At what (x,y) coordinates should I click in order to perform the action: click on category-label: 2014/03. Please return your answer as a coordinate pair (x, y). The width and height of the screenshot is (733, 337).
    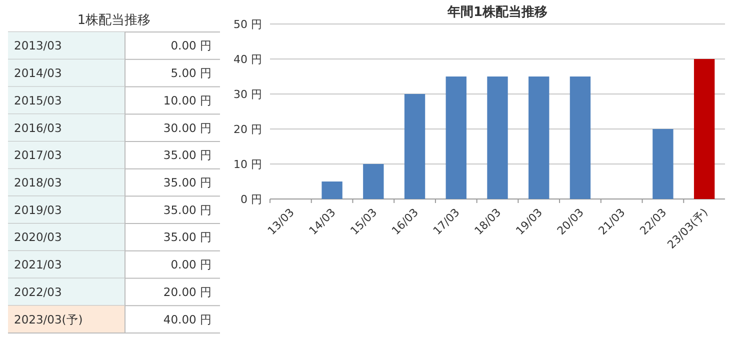
    Looking at the image, I should click on (38, 73).